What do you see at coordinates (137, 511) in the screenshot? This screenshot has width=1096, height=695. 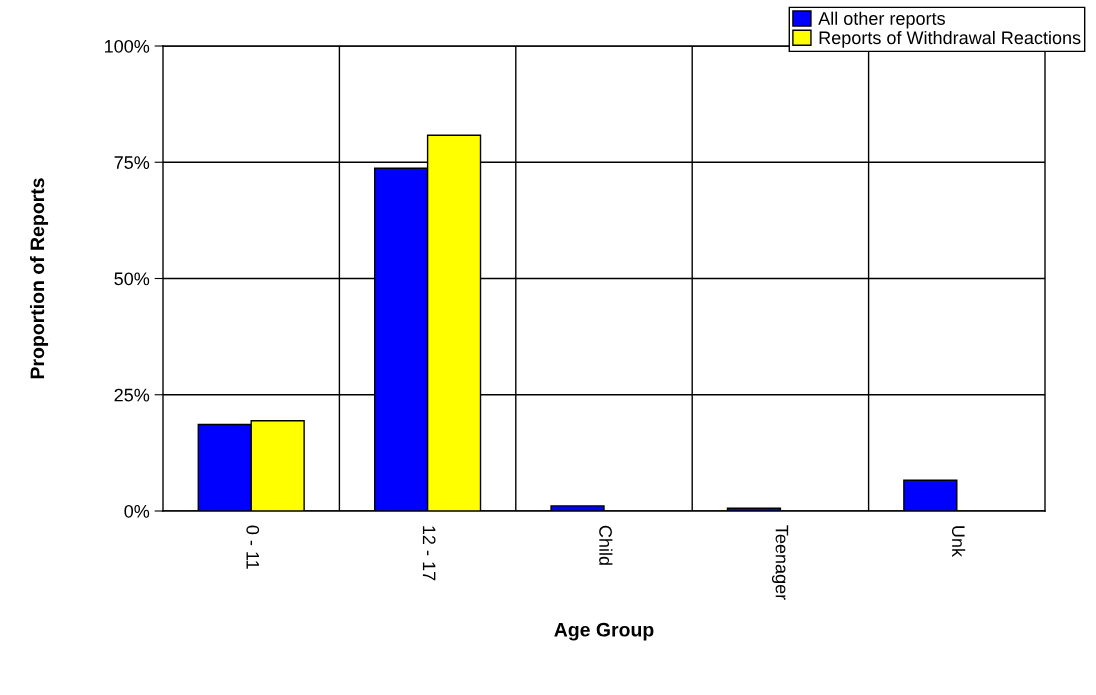 I see `y-tick-label: 0%` at bounding box center [137, 511].